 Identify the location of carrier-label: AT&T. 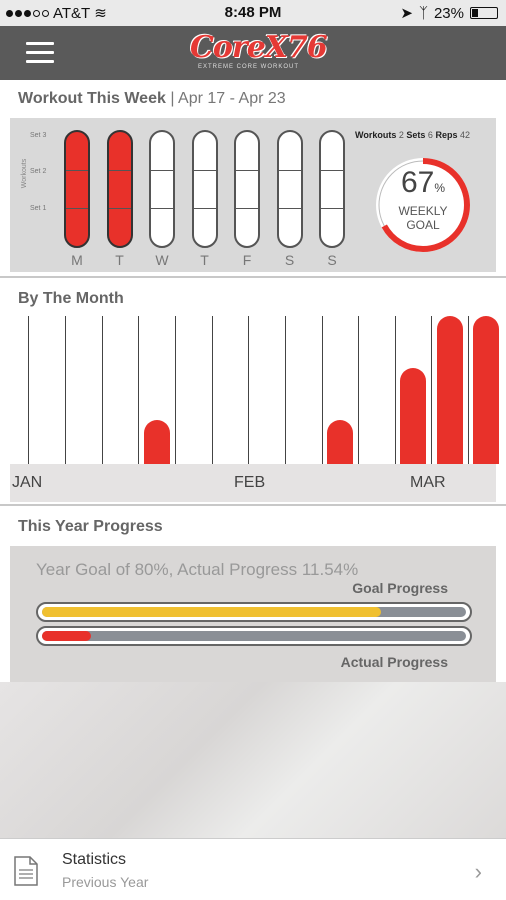
(72, 13).